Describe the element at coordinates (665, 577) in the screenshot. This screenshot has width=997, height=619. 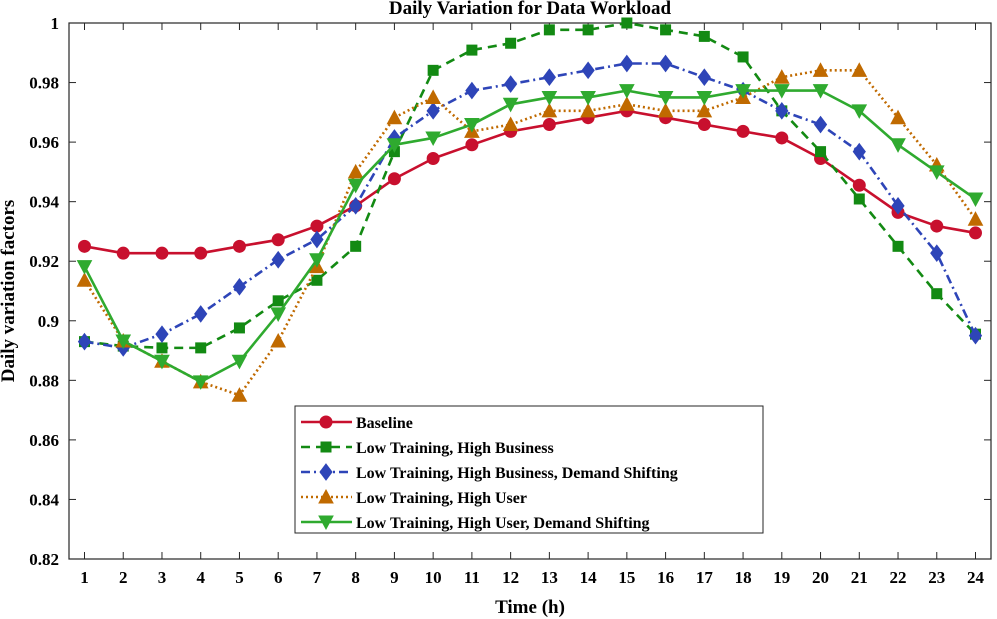
I see `x-tick-label: 16` at that location.